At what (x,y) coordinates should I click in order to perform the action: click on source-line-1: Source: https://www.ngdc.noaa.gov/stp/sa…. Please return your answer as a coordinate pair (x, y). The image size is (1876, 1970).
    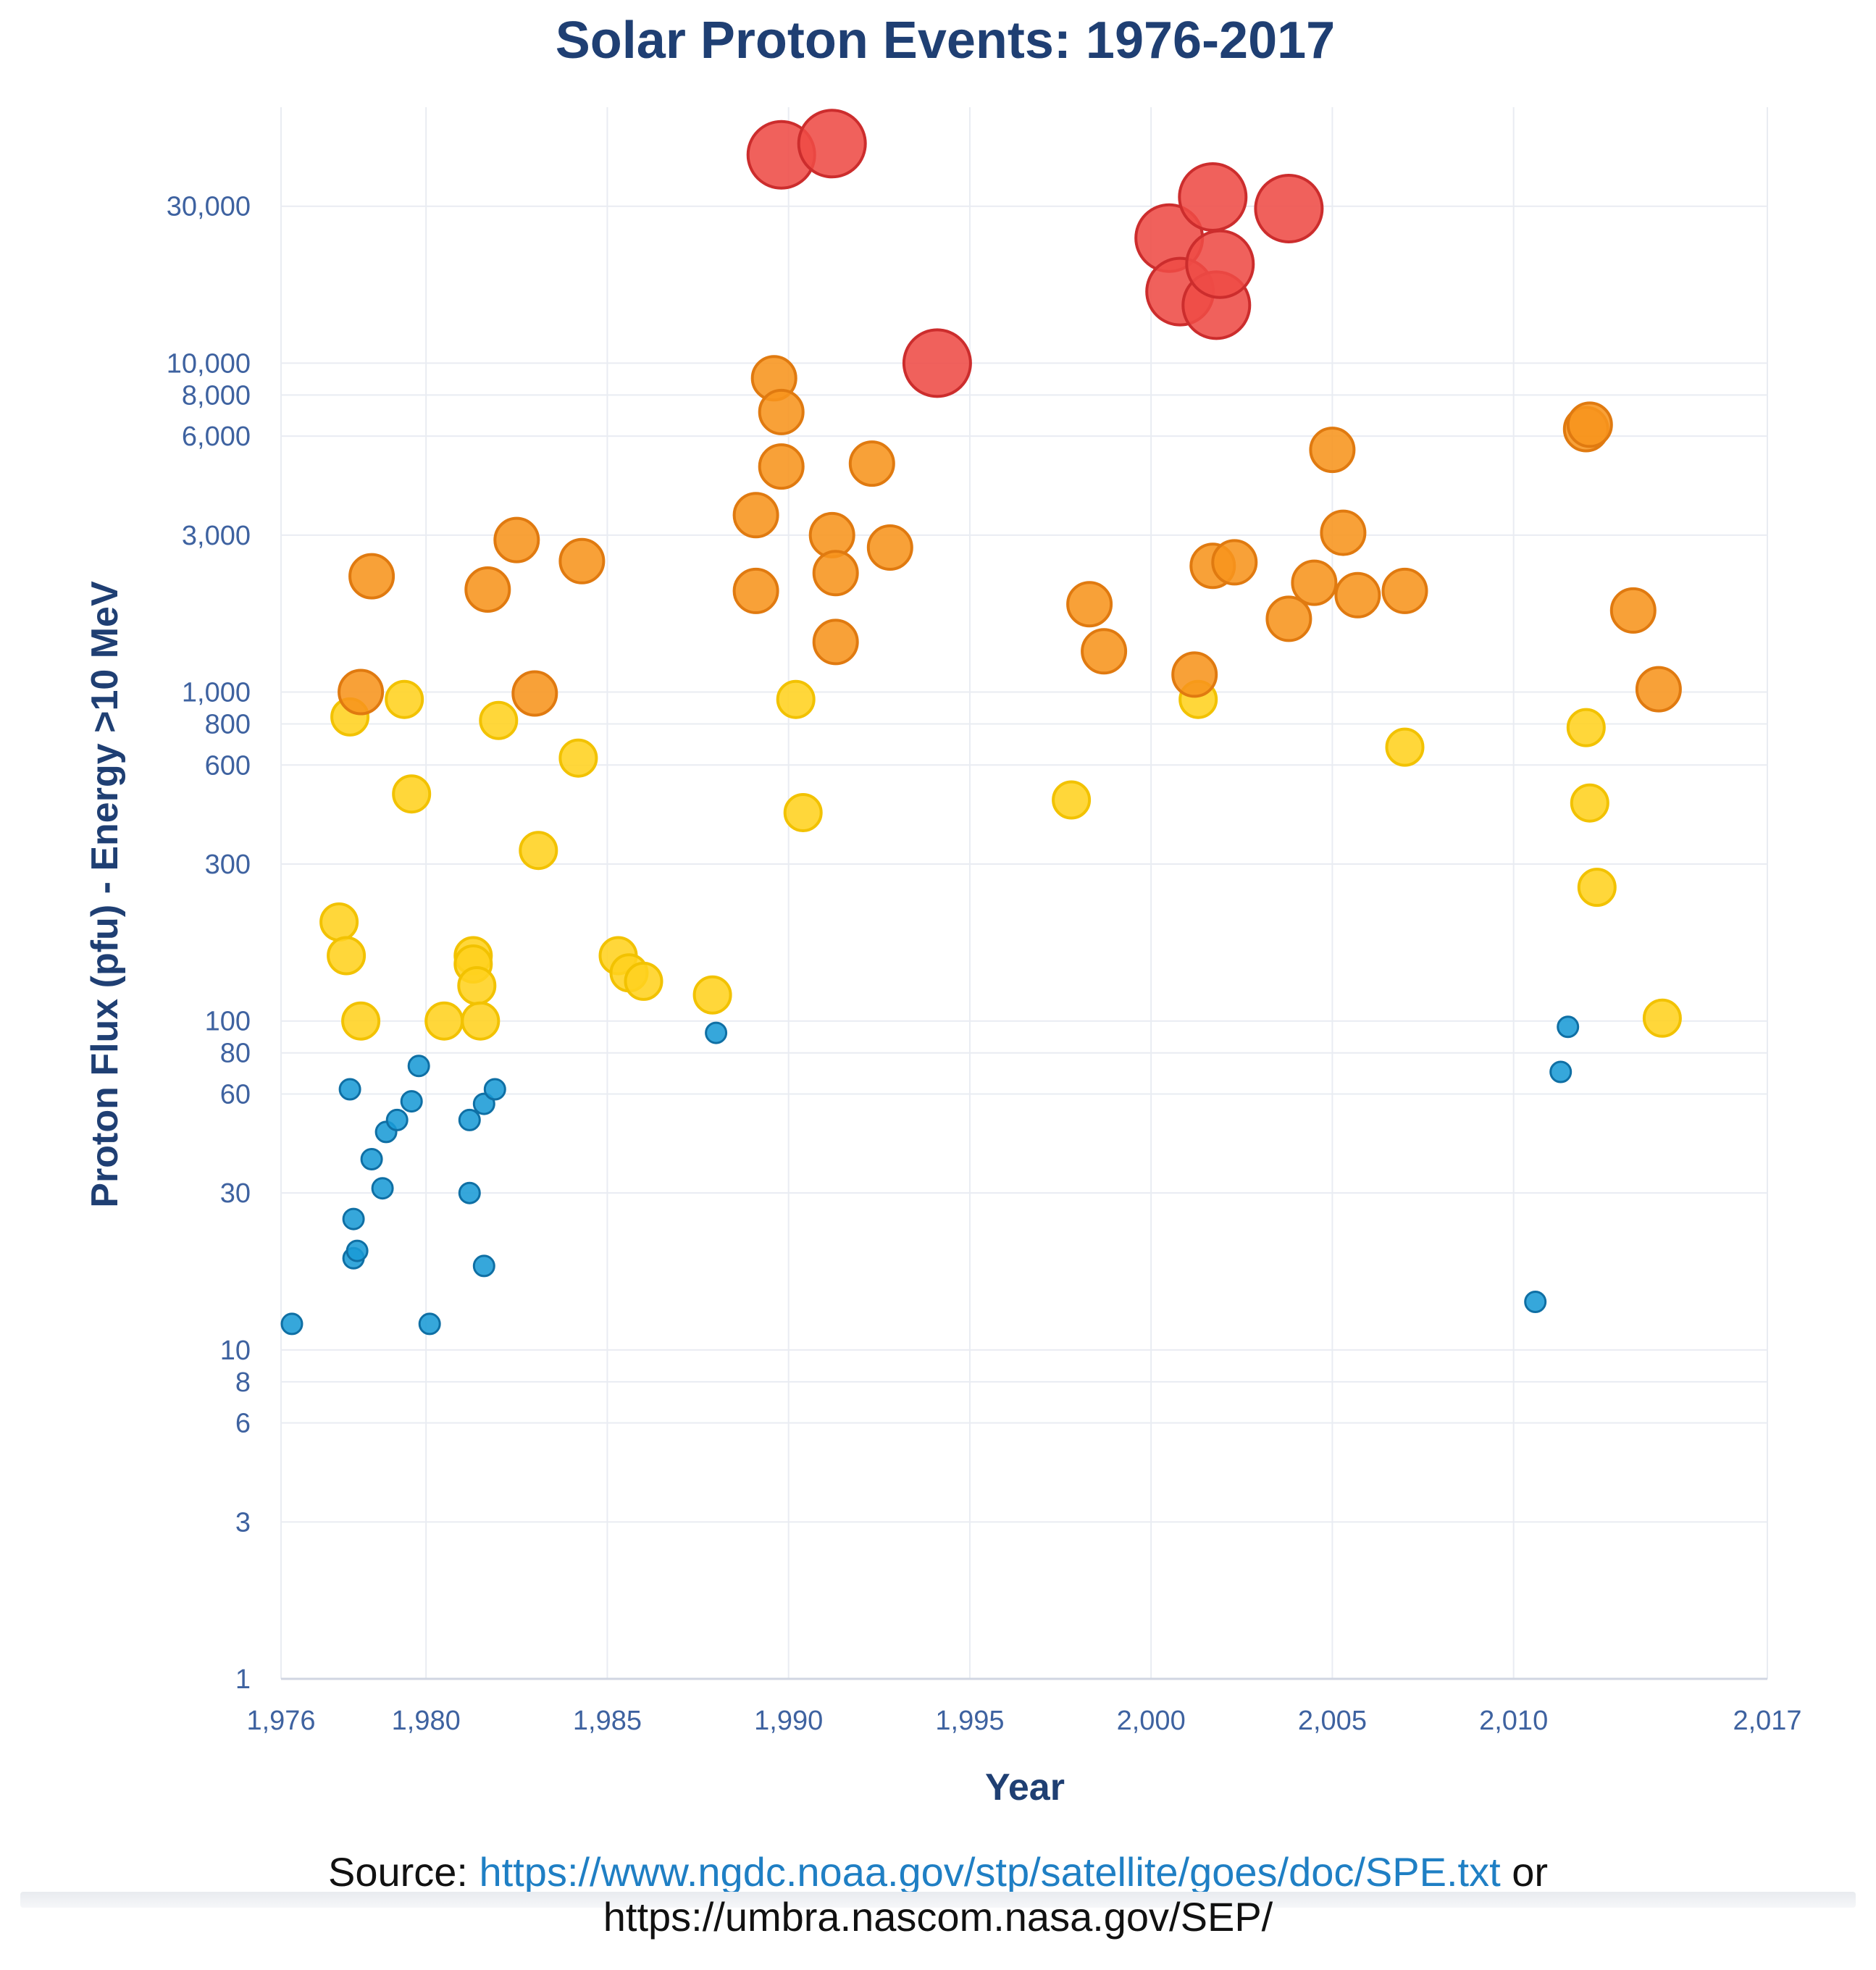
    Looking at the image, I should click on (938, 1871).